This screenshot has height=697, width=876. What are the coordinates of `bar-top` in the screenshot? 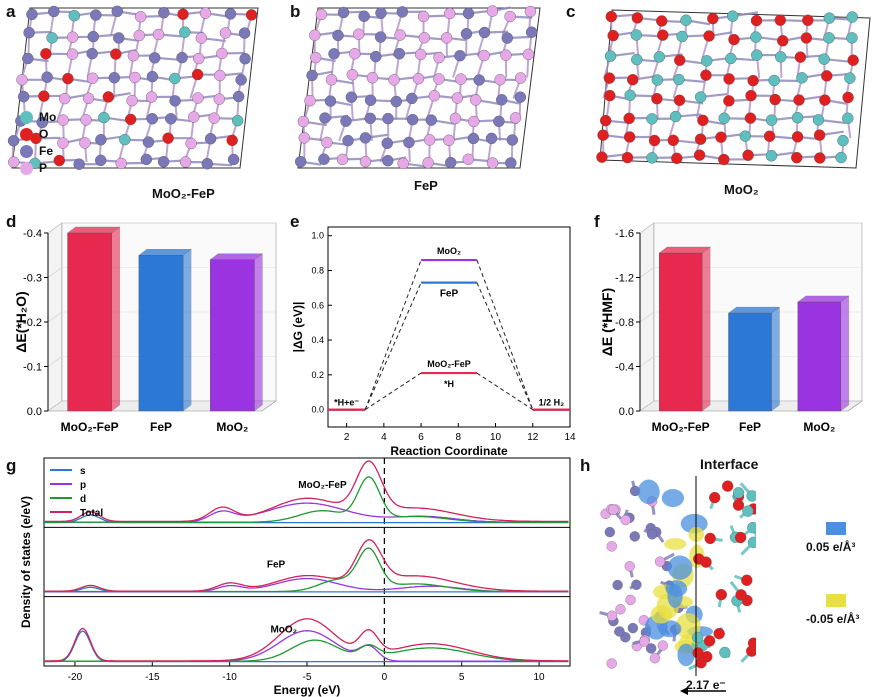 It's located at (236, 256).